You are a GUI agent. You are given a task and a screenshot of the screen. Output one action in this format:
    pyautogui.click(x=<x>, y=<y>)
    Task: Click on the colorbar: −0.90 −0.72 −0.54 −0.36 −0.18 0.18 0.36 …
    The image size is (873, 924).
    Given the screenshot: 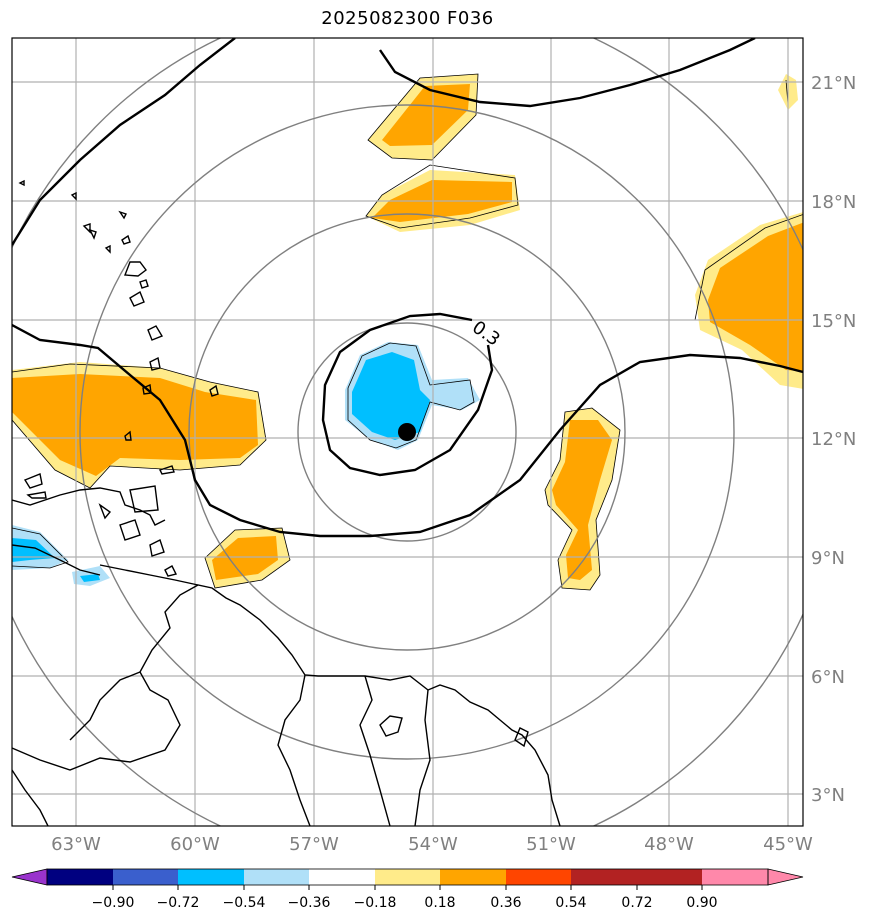 What is the action you would take?
    pyautogui.click(x=407, y=889)
    